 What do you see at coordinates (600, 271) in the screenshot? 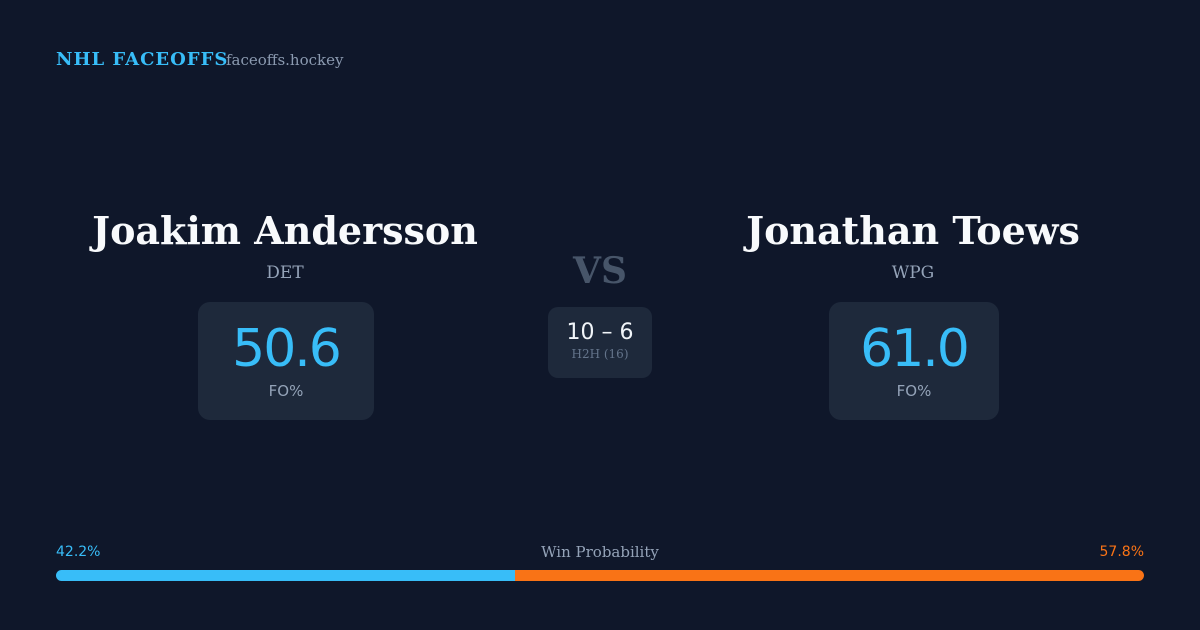
I see `vs: VS` at bounding box center [600, 271].